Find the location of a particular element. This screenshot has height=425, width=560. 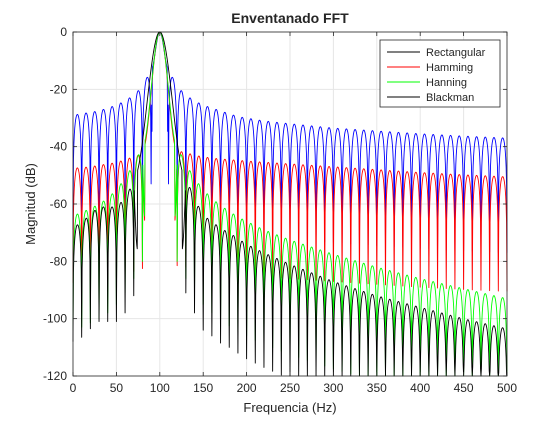

y-tick-label: -100 is located at coordinates (55, 319).